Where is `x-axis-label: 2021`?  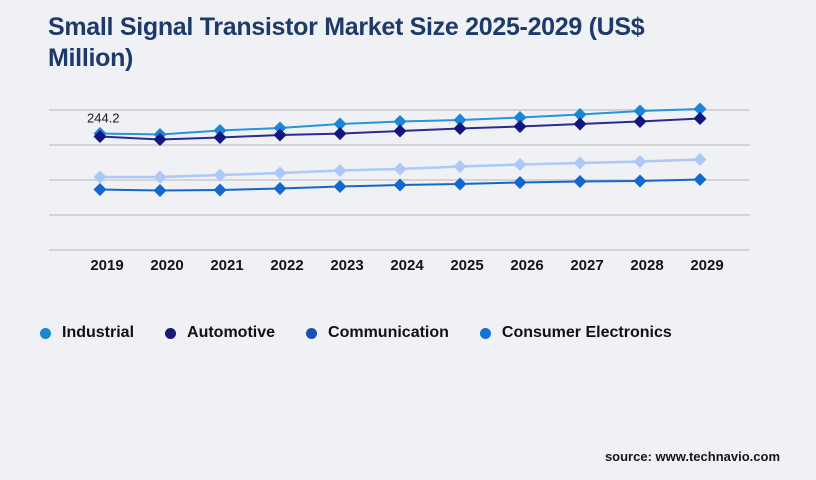 x-axis-label: 2021 is located at coordinates (226, 265).